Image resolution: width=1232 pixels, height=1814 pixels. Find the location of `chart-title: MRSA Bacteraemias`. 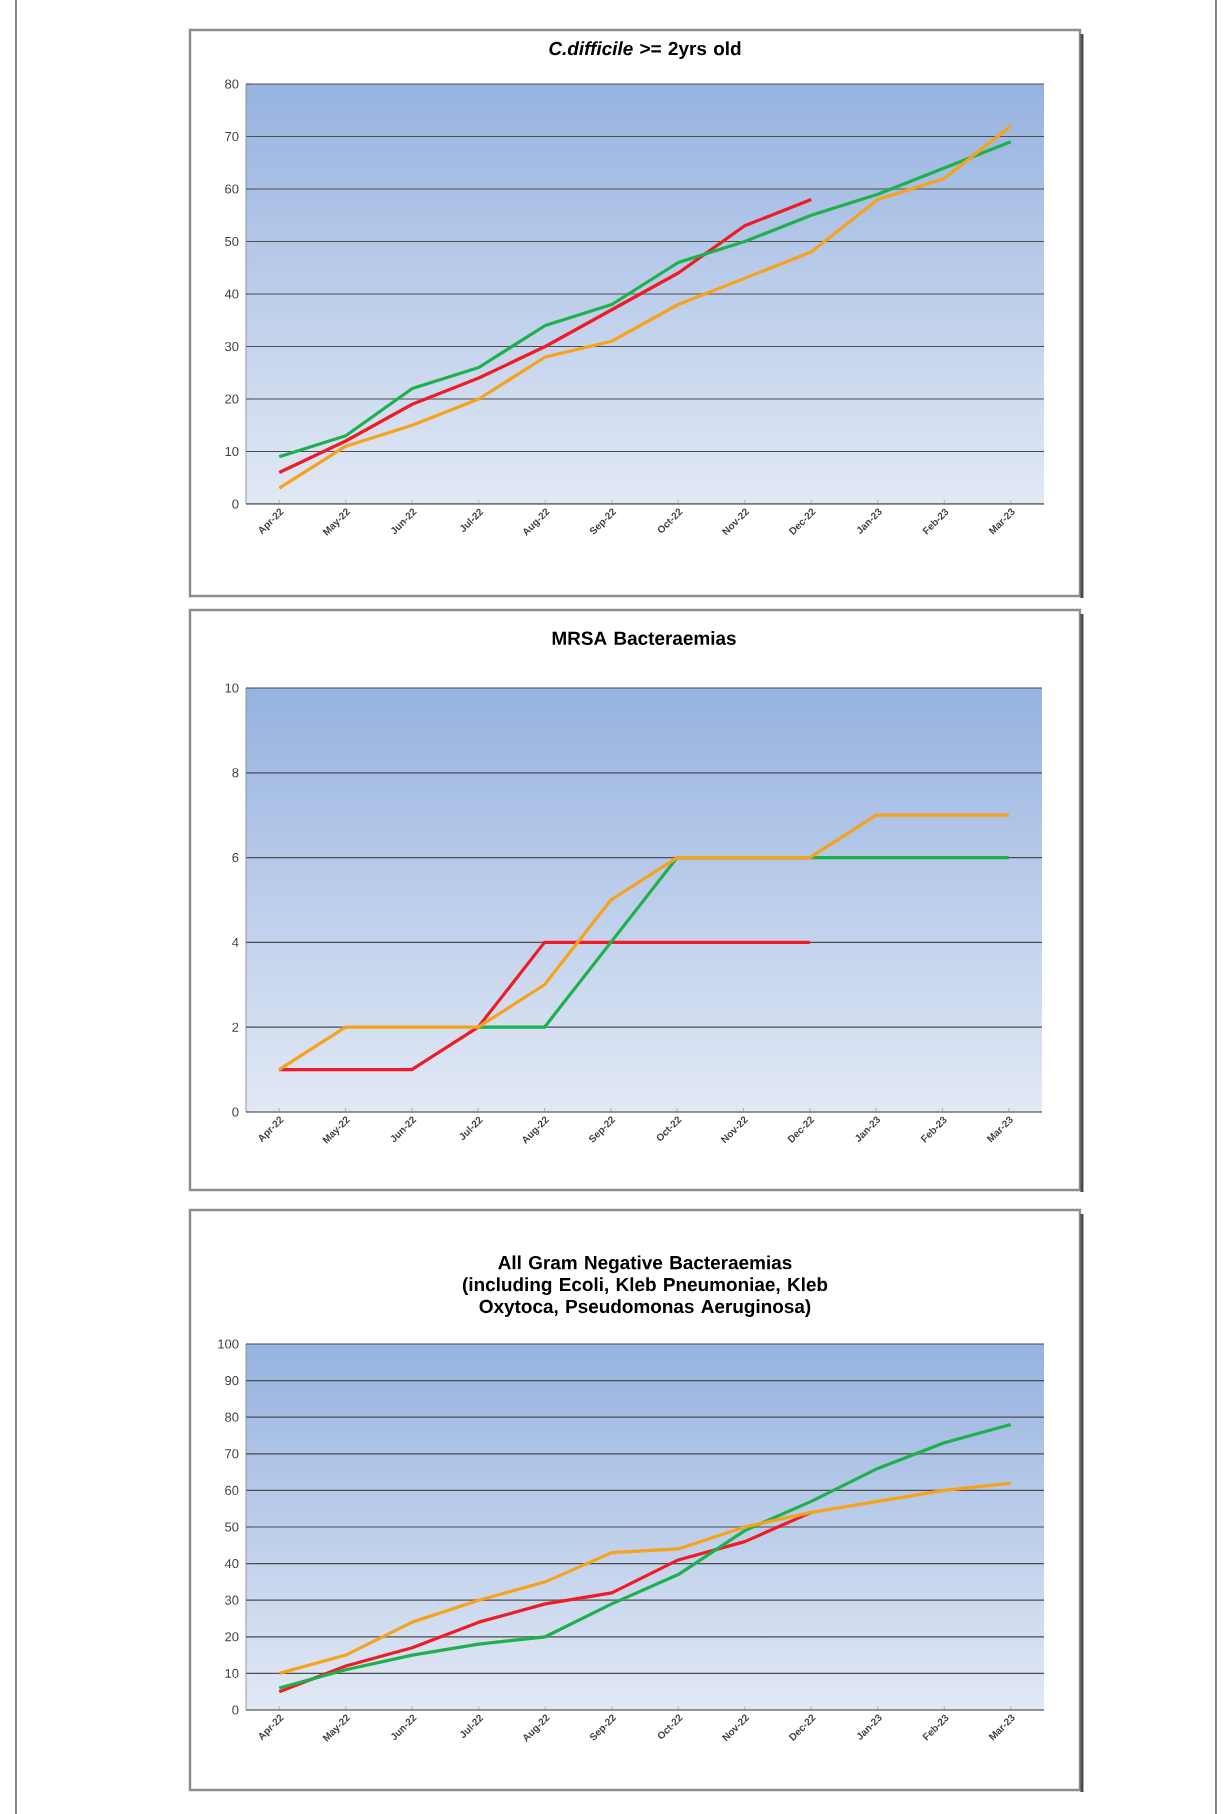

chart-title: MRSA Bacteraemias is located at coordinates (644, 638).